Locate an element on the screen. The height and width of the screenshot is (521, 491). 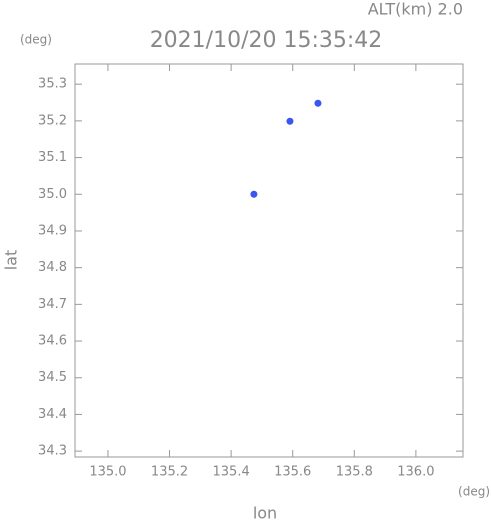
x-tick-label: 135.2 is located at coordinates (169, 472).